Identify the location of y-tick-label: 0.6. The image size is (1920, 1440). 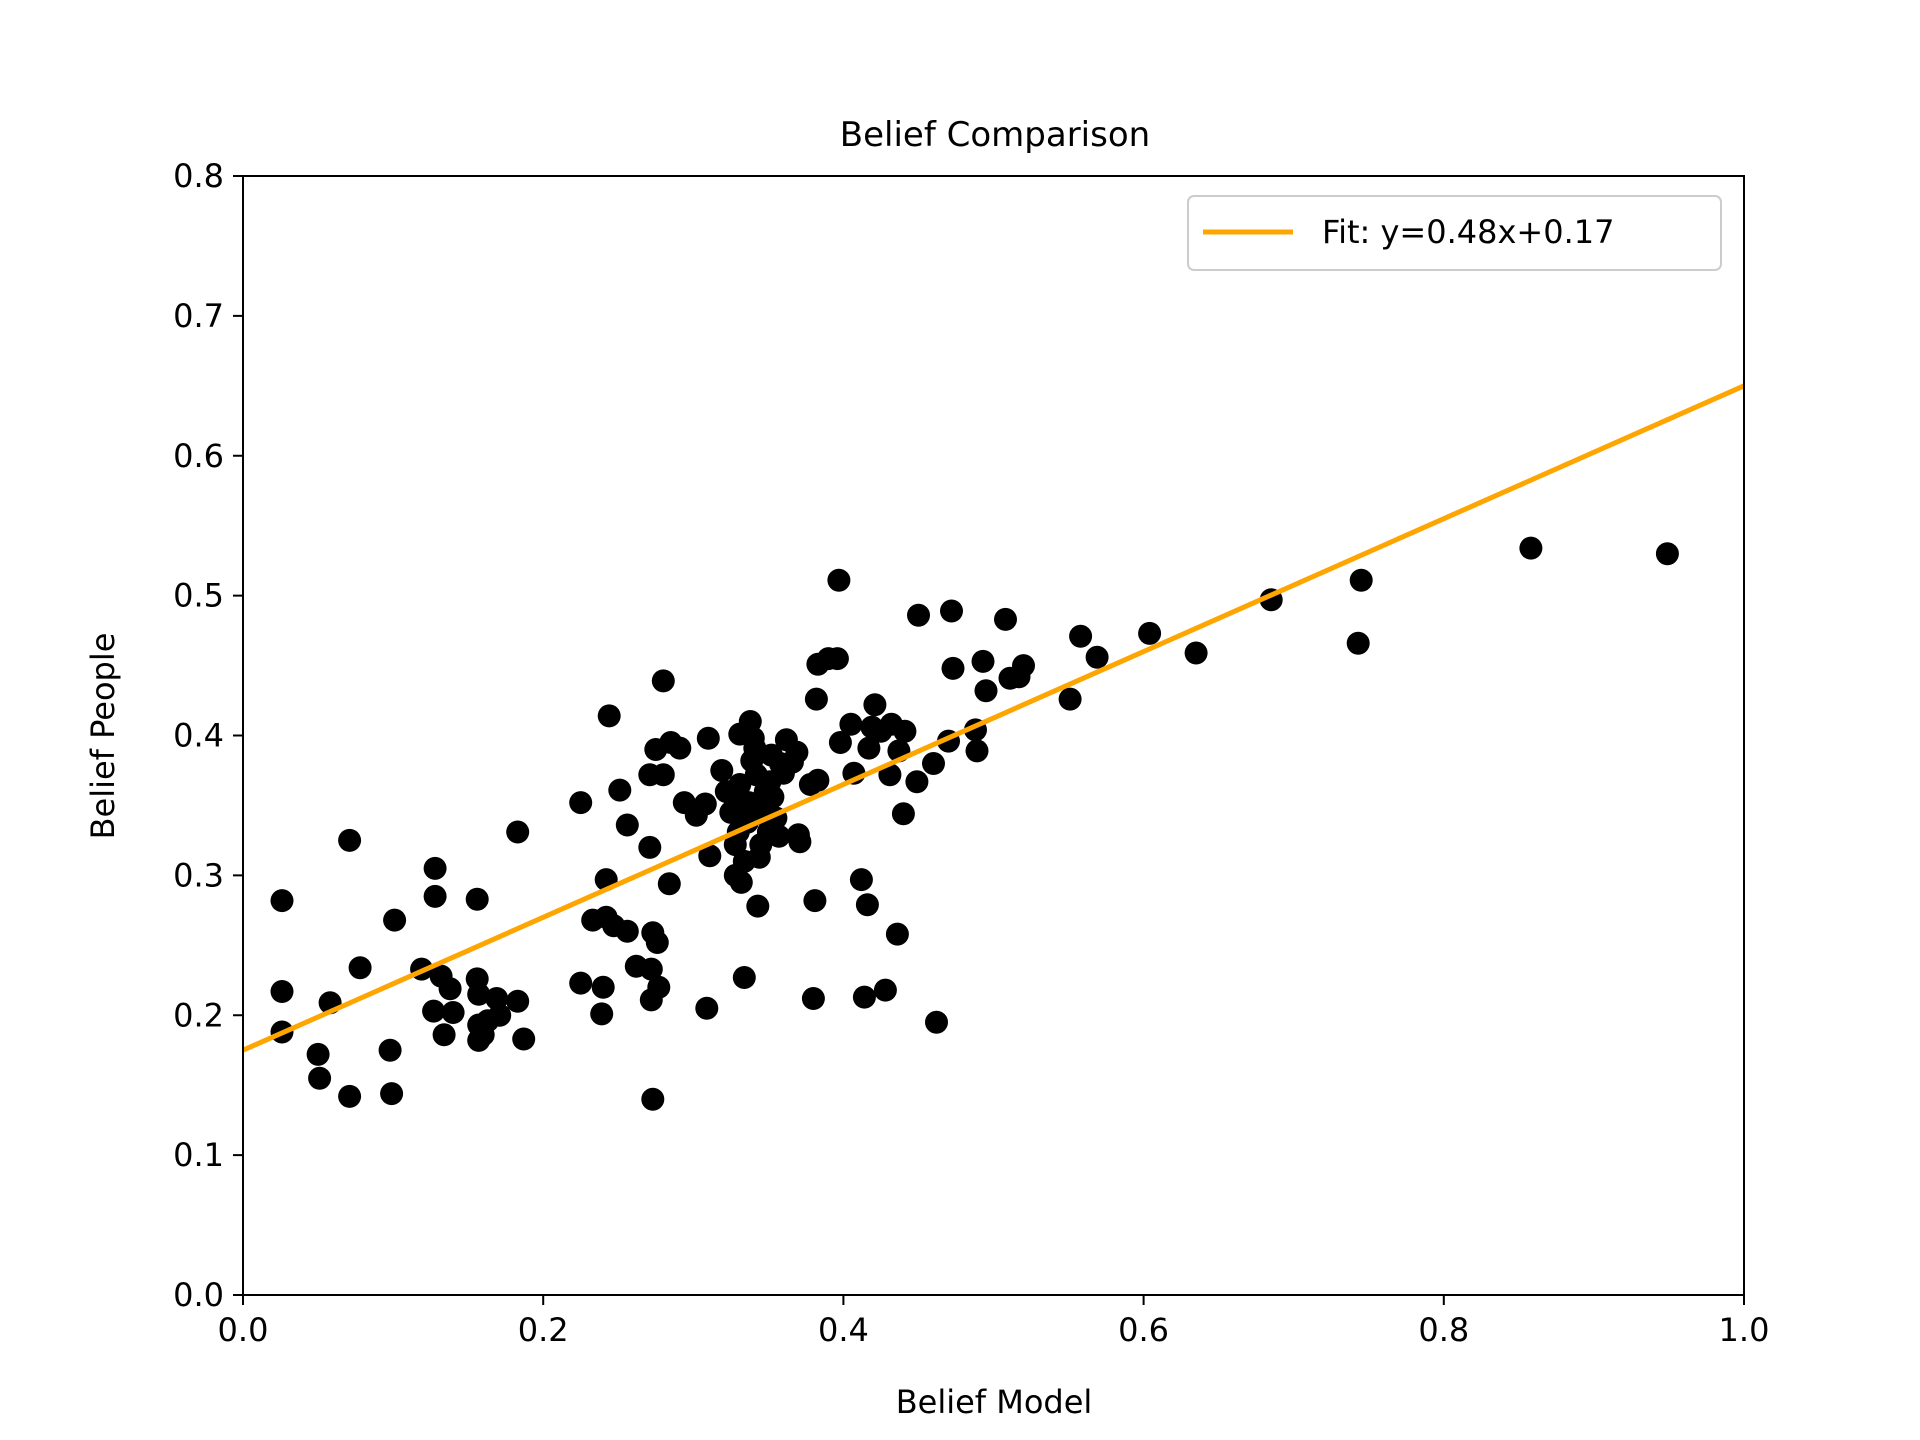
(198, 456).